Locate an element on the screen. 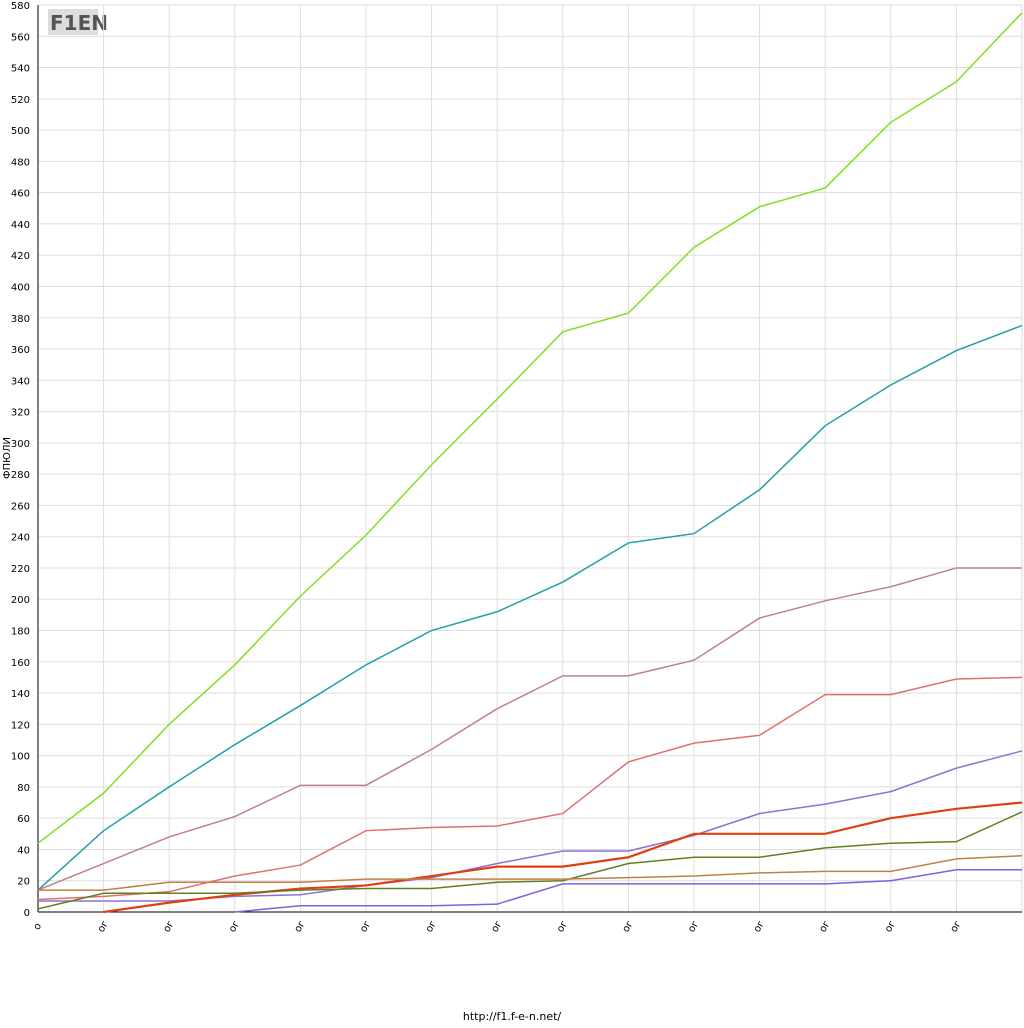 This screenshot has height=1028, width=1024. y-tick-label: 100 is located at coordinates (20, 757).